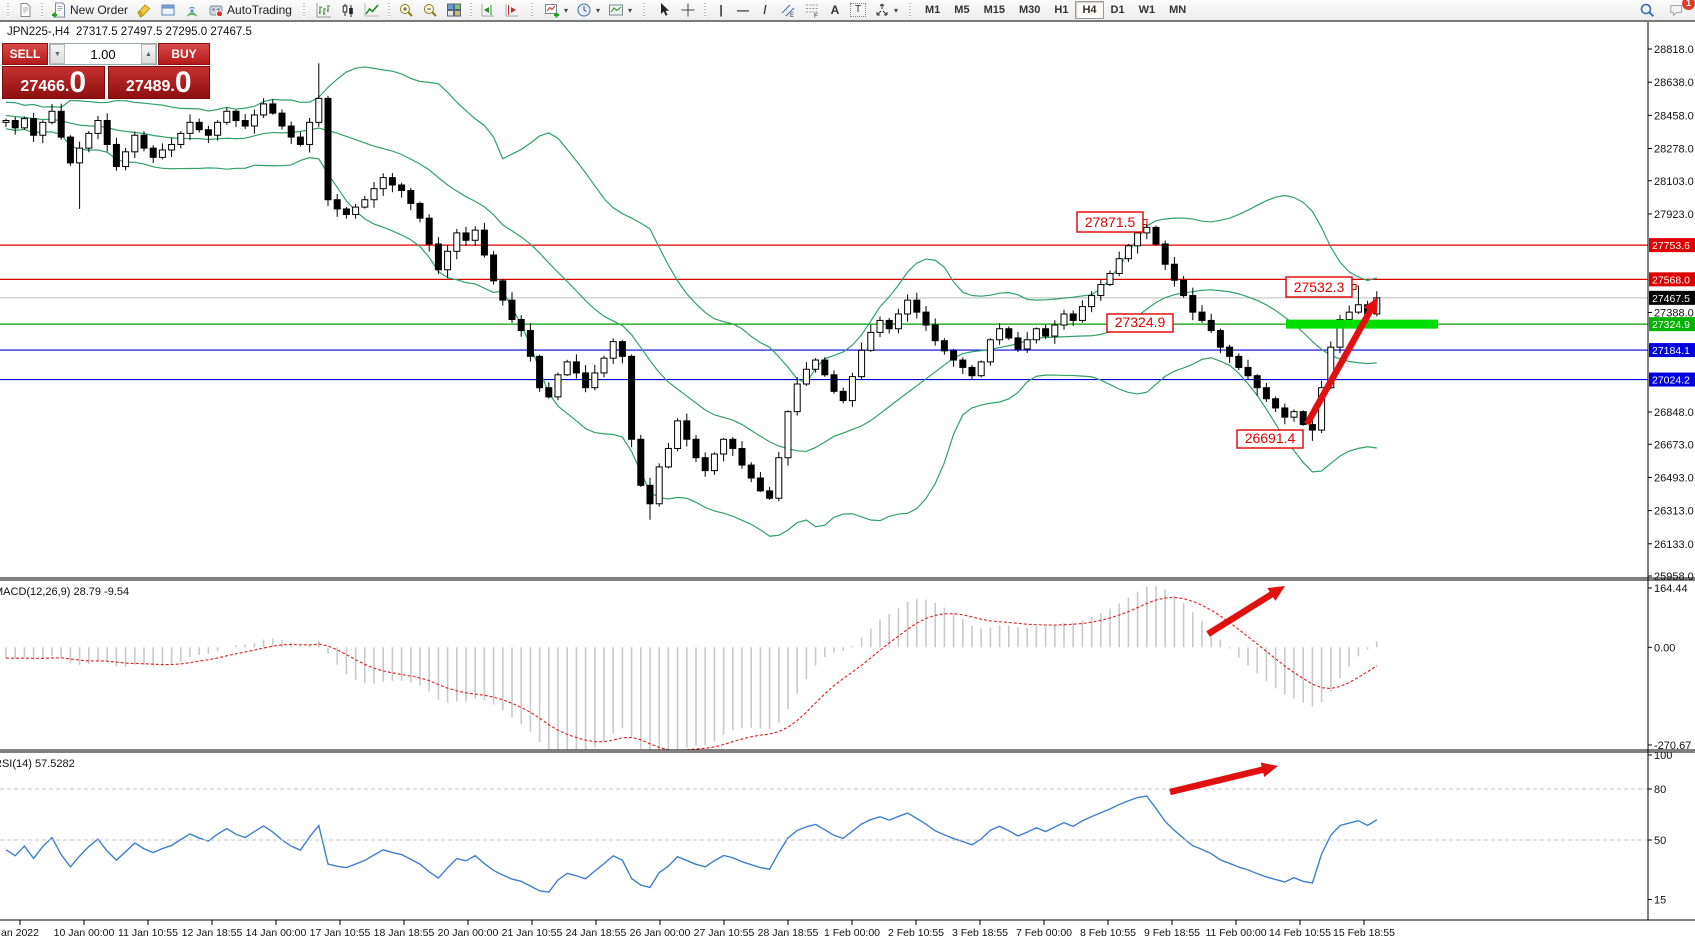 Image resolution: width=1695 pixels, height=941 pixels. I want to click on periods-button: ▾, so click(588, 10).